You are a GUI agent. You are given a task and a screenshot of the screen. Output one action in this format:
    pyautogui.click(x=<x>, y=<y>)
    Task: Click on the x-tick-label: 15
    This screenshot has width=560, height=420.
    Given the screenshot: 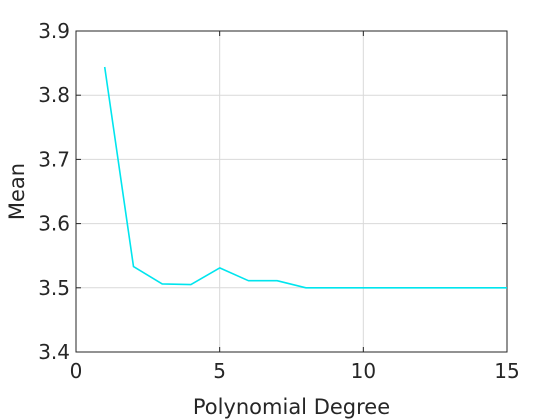 What is the action you would take?
    pyautogui.click(x=506, y=371)
    